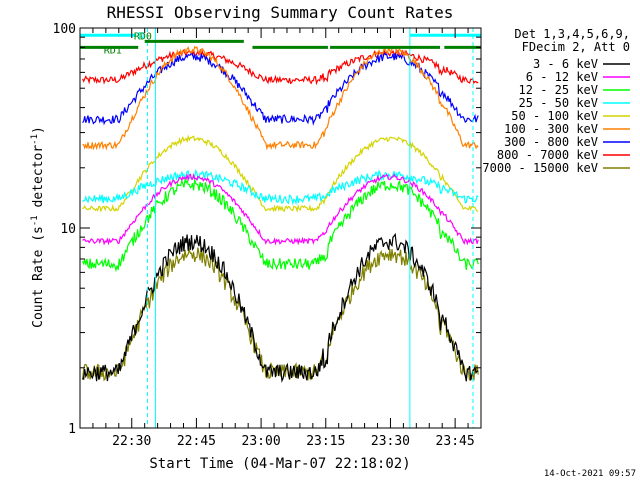  I want to click on x-tick-label: 23:00, so click(261, 441).